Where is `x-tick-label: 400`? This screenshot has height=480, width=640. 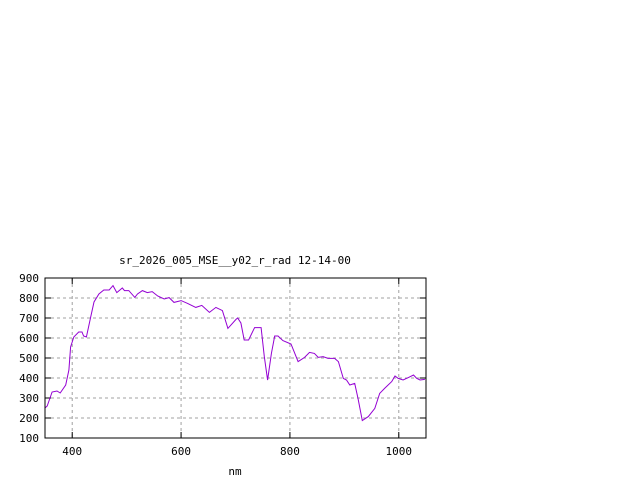
x-tick-label: 400 is located at coordinates (72, 451).